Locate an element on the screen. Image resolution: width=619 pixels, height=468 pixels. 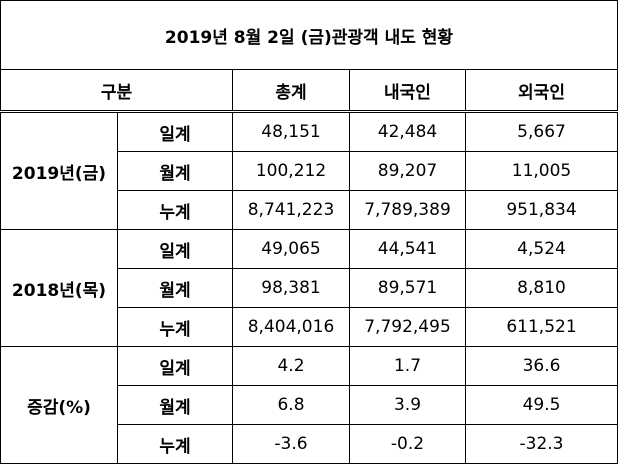
value-cell: 48,151 is located at coordinates (291, 131).